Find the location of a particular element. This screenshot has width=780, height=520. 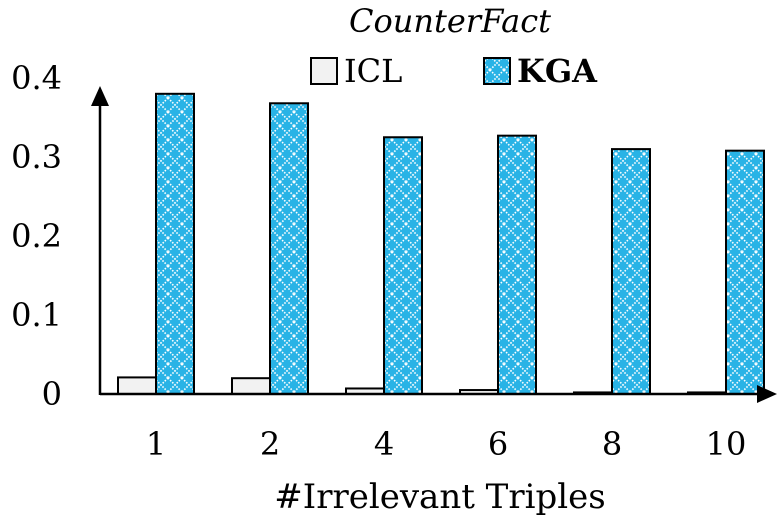

y-tick-label: 0.4 is located at coordinates (36, 78).